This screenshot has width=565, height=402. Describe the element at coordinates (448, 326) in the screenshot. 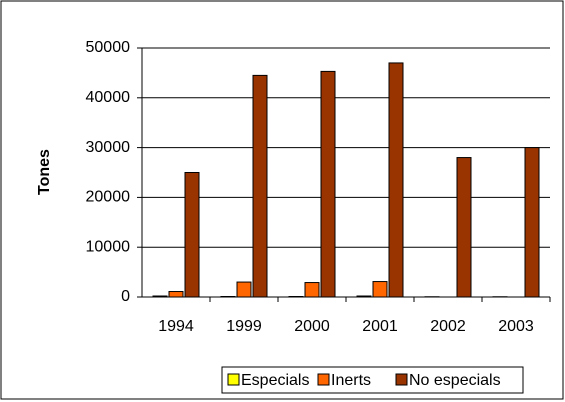

I see `x-tick-label: 2002` at that location.